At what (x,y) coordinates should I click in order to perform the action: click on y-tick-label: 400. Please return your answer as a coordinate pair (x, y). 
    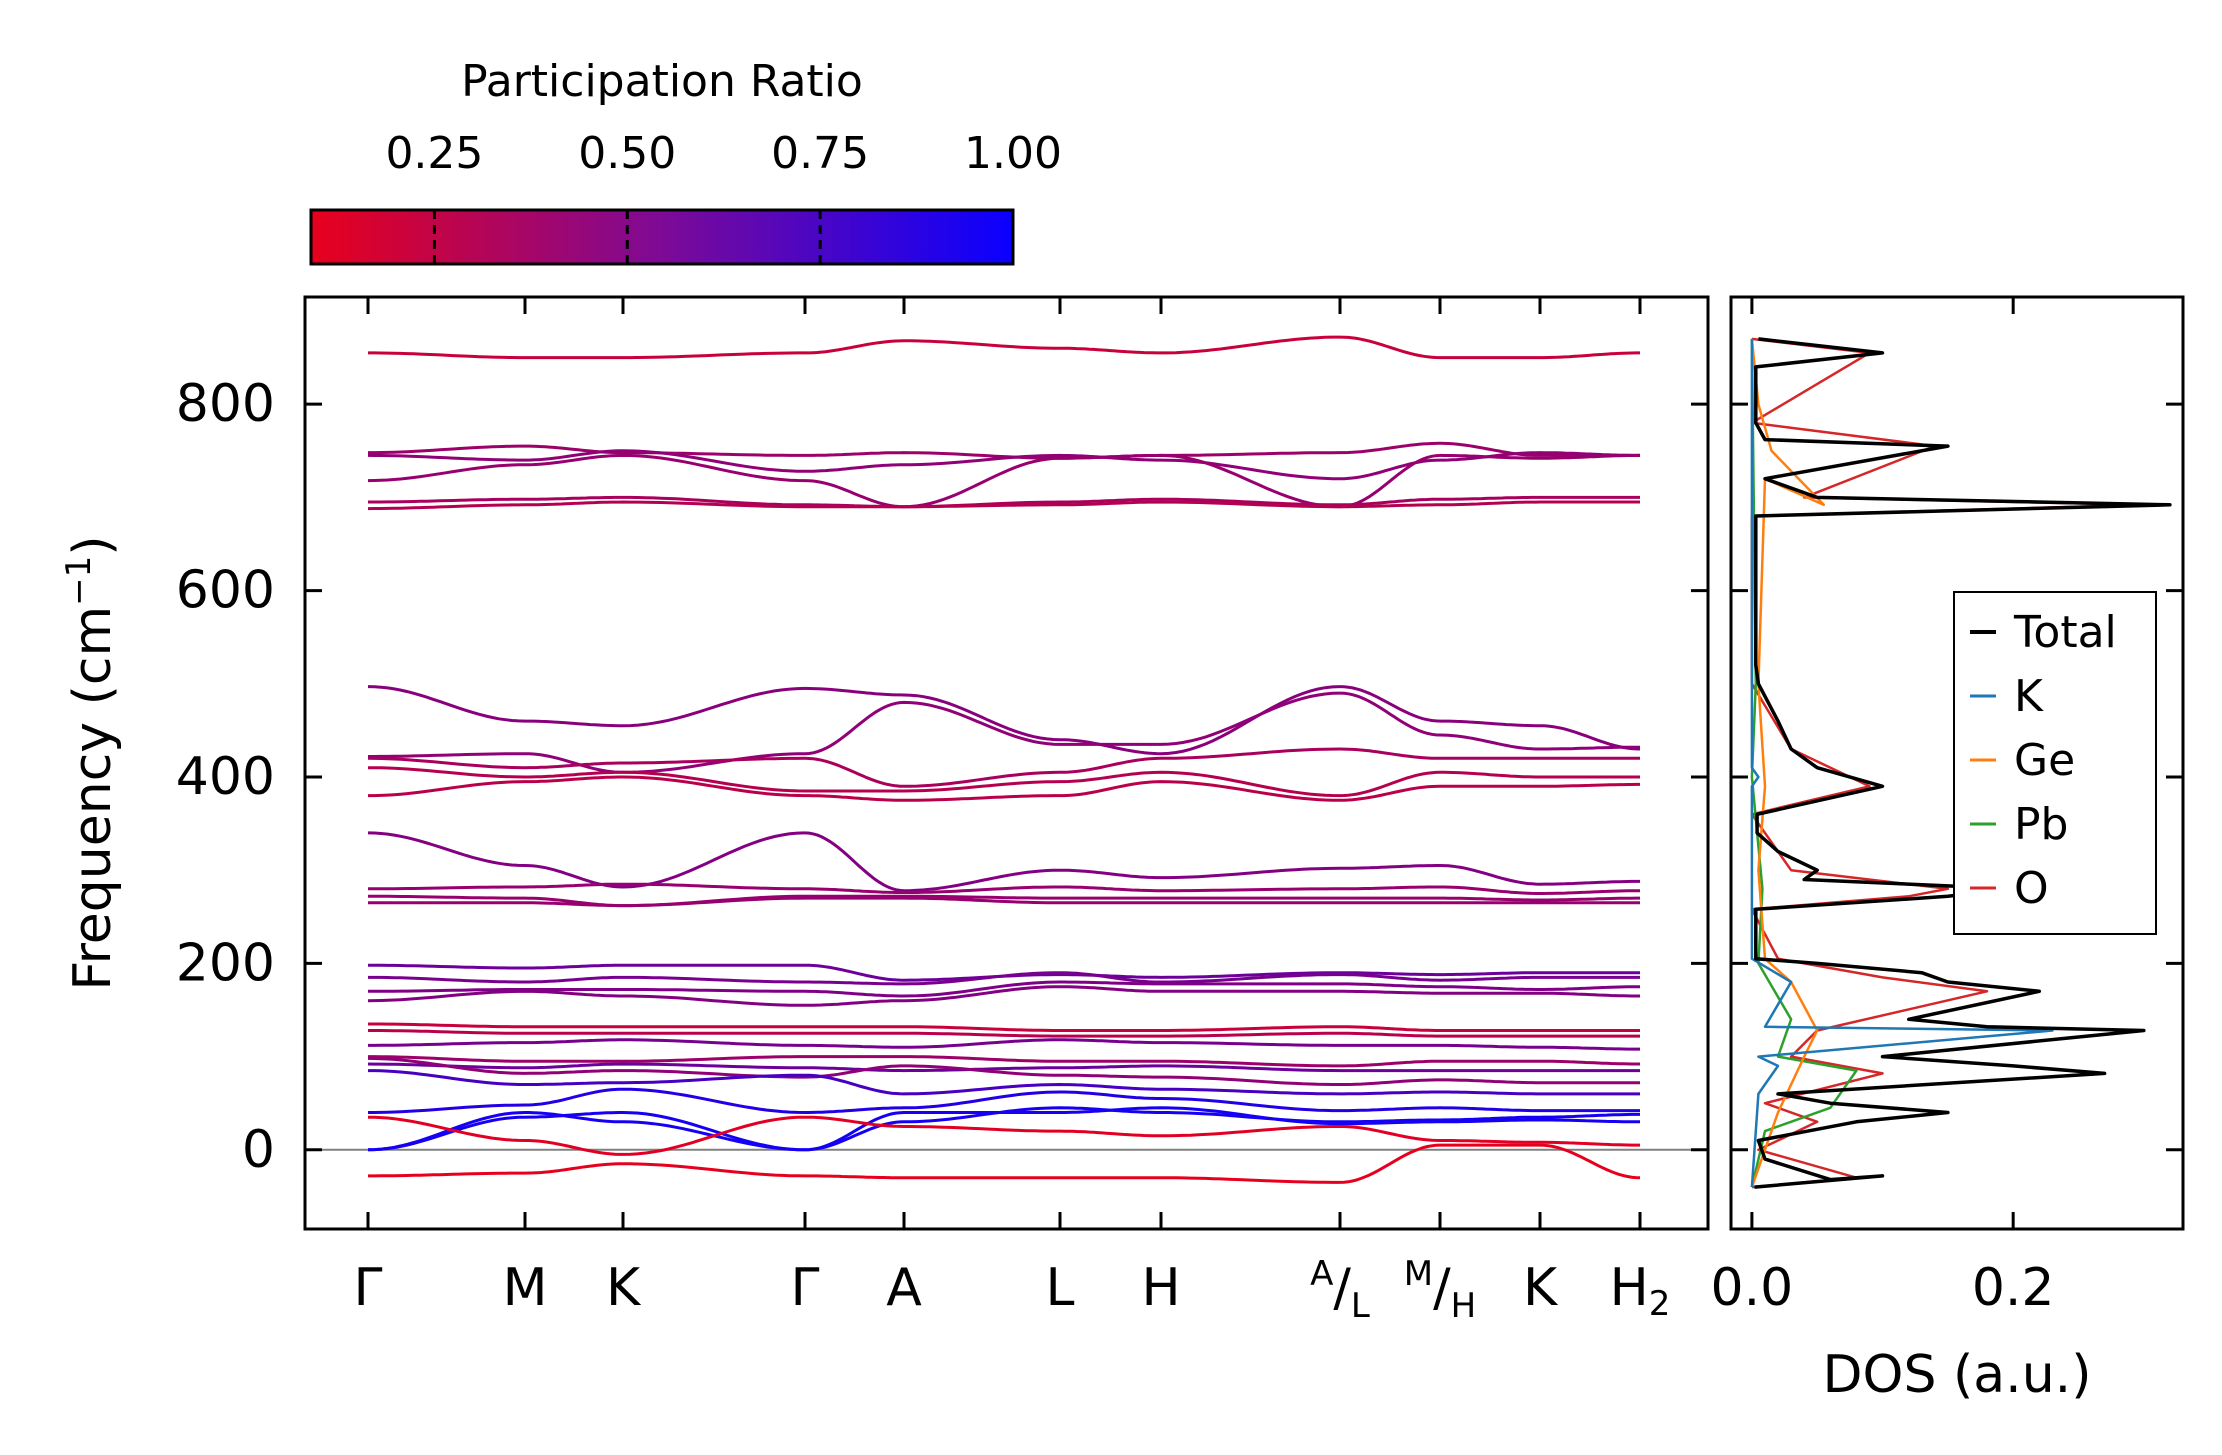
    Looking at the image, I should click on (225, 777).